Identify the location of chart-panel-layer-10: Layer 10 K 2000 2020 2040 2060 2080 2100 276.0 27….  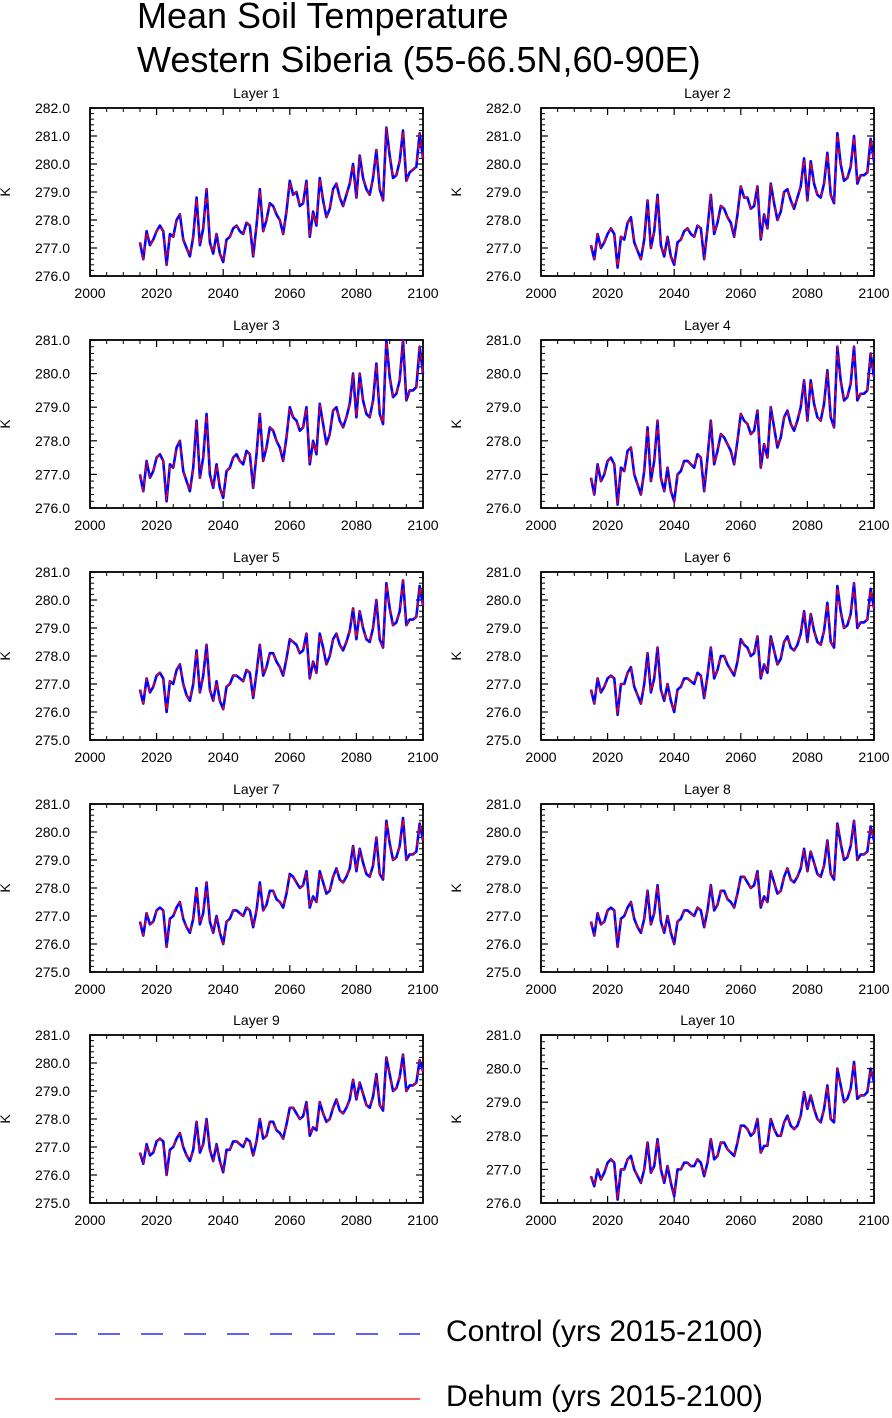
(669, 1120).